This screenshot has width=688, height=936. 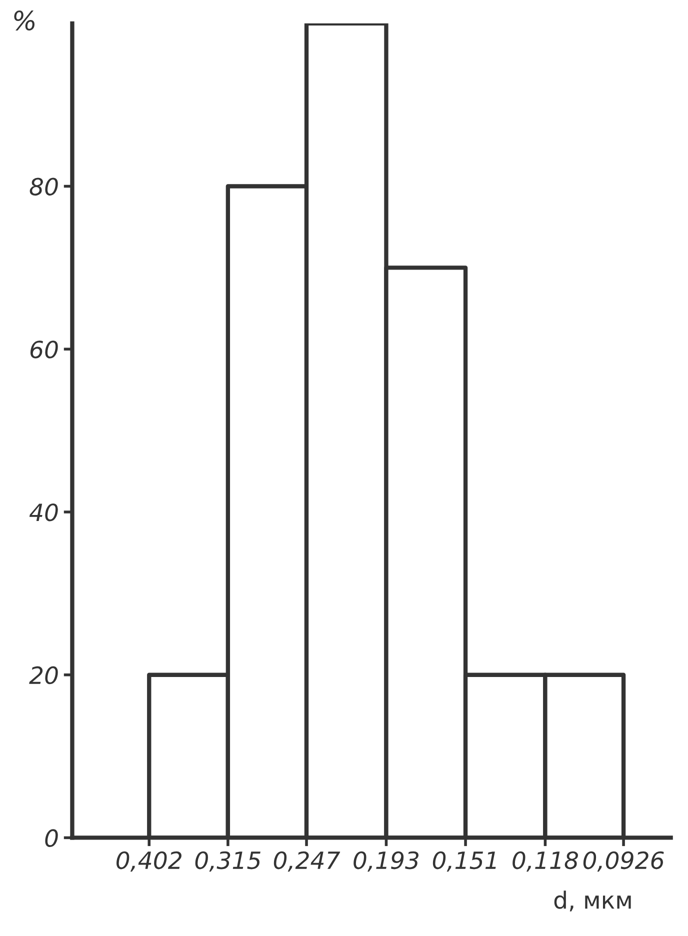 I want to click on y-tick-label: 20, so click(x=43, y=675).